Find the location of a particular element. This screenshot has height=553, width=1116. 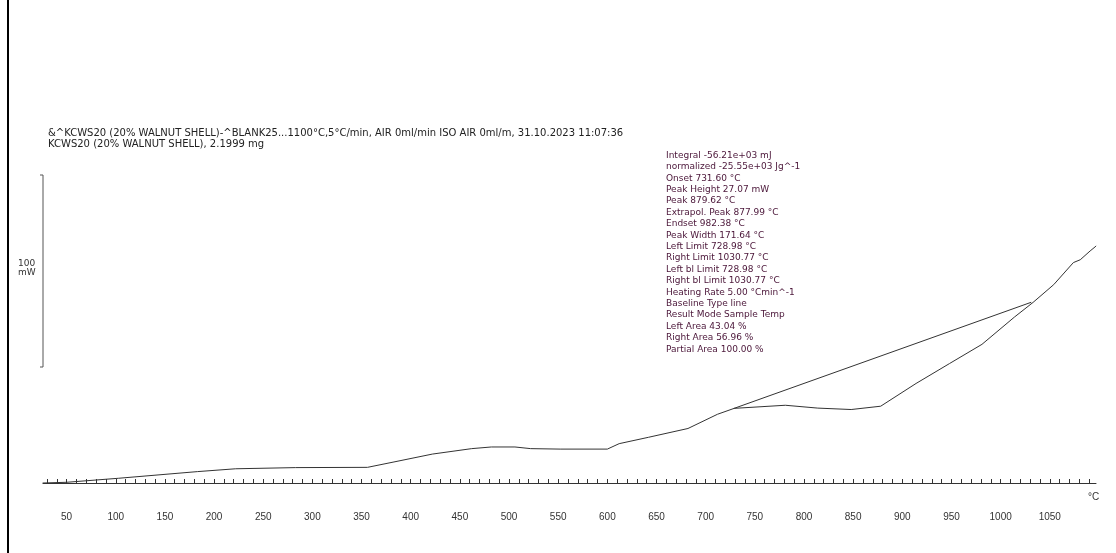

text: Endset 982.38 °C is located at coordinates (705, 223).